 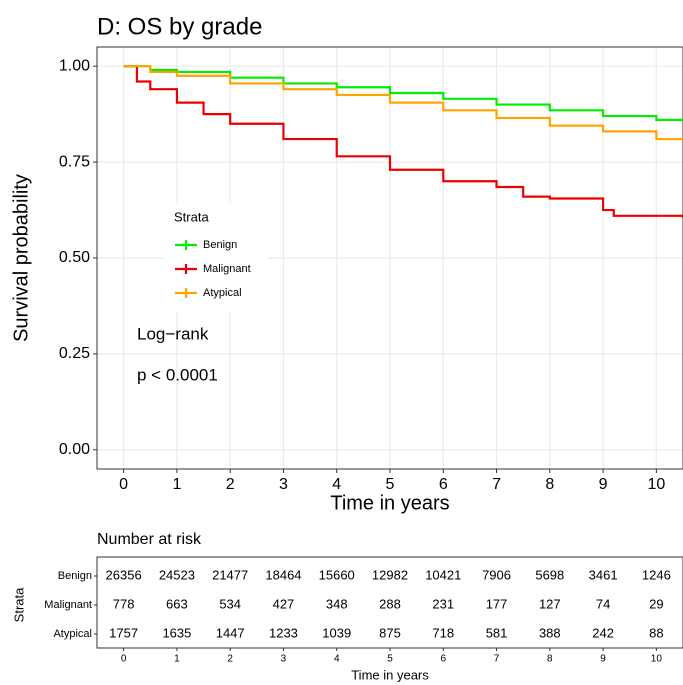 What do you see at coordinates (497, 603) in the screenshot?
I see `risk-count: 177` at bounding box center [497, 603].